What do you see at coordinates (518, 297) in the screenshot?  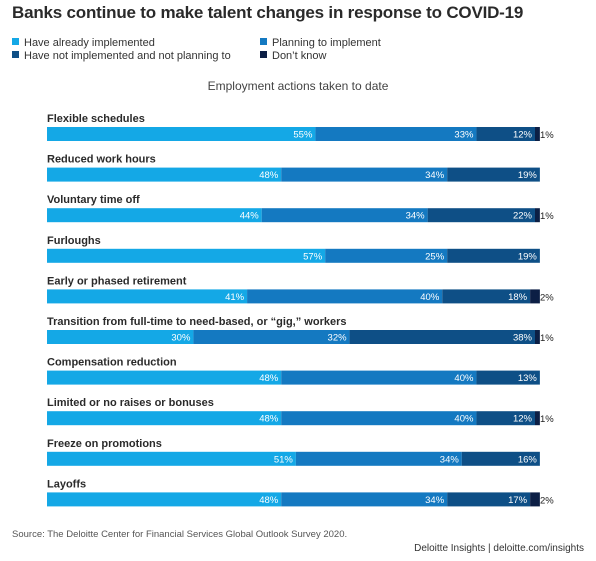 I see `data-label: 18%` at bounding box center [518, 297].